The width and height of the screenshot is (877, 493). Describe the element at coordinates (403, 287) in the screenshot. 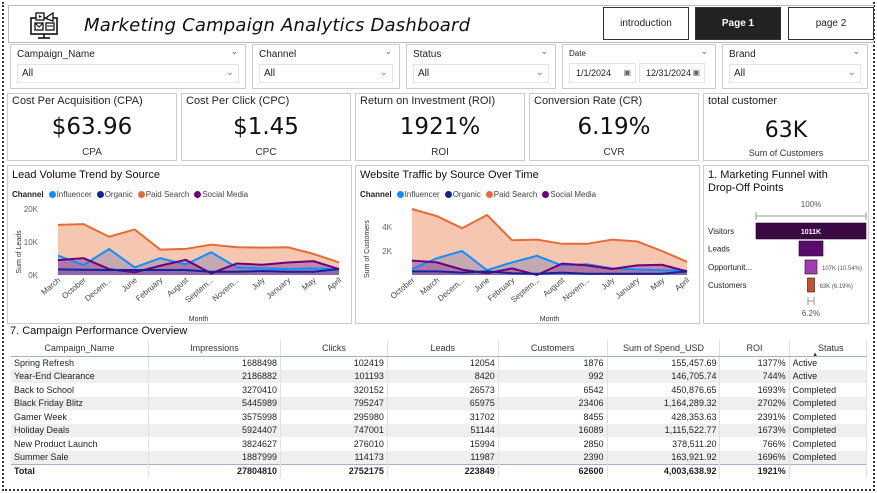

I see `x-tick-label: October` at that location.